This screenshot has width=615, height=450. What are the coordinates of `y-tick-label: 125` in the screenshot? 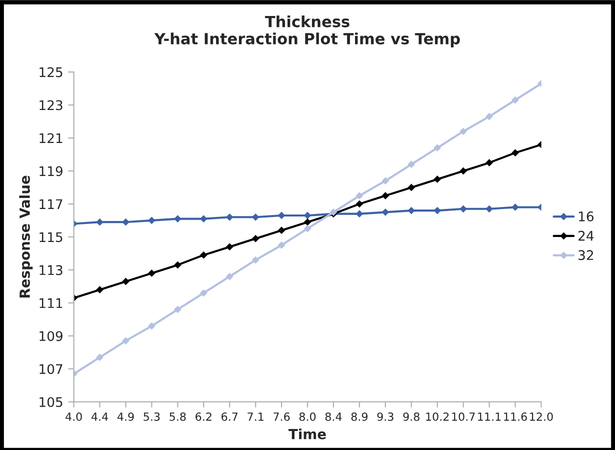 It's located at (51, 72).